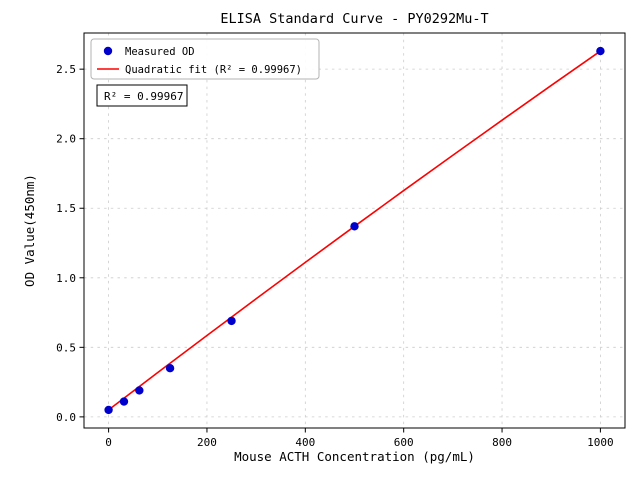  What do you see at coordinates (205, 59) in the screenshot?
I see `legend-box` at bounding box center [205, 59].